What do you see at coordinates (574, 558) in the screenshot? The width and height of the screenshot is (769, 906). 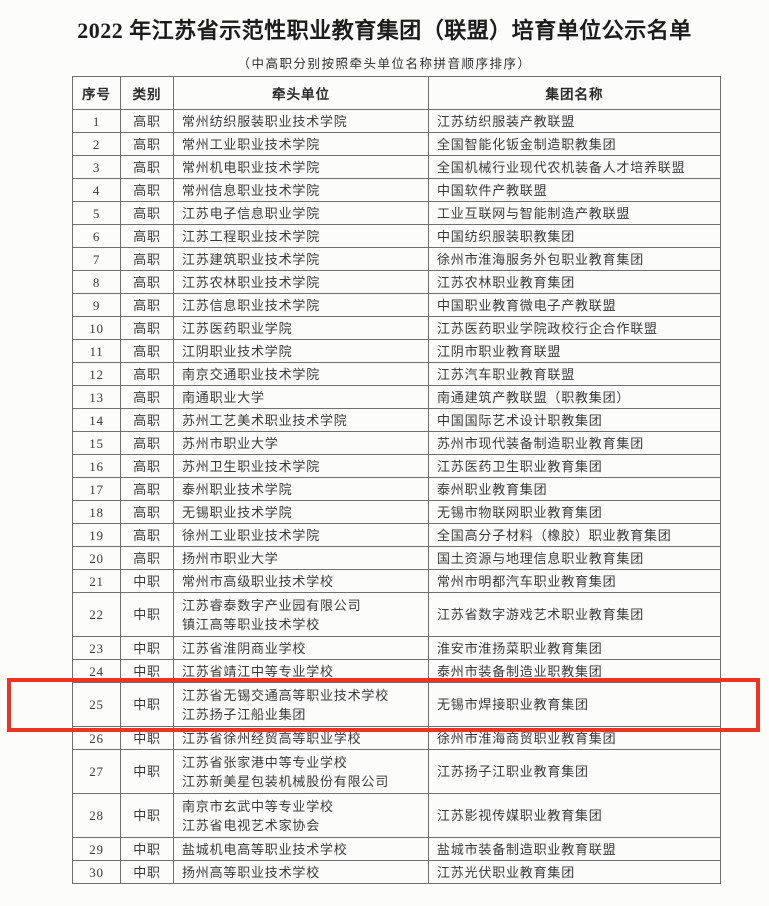 I see `cell-group-name: 国土资源与地理信息职业教育集团` at bounding box center [574, 558].